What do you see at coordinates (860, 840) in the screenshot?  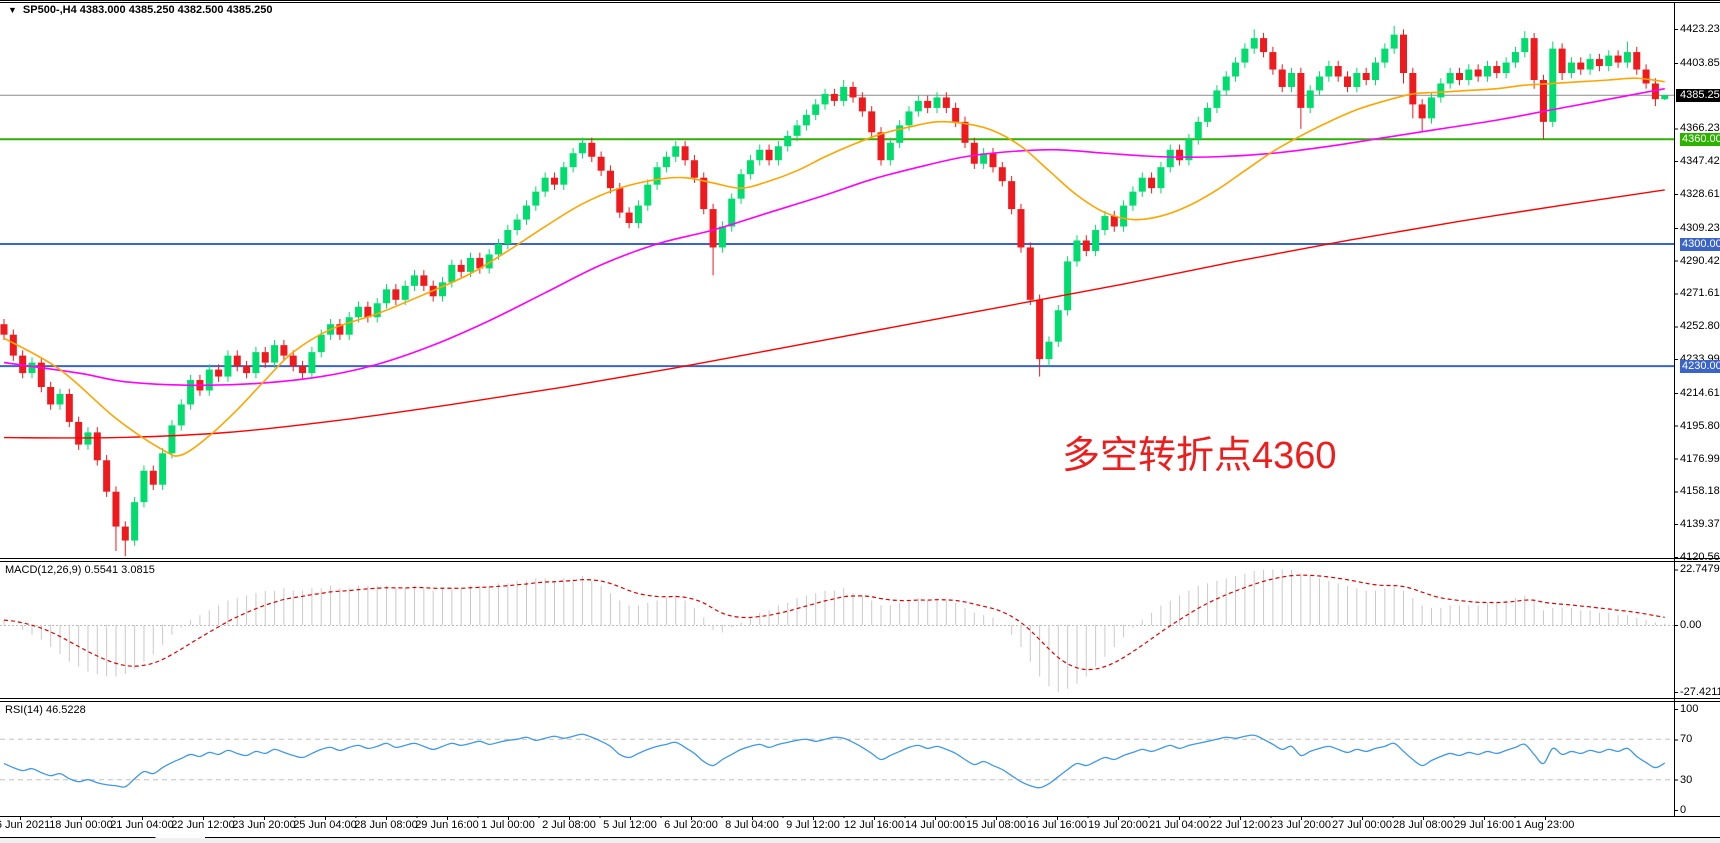 I see `bottom-tab-strip` at bounding box center [860, 840].